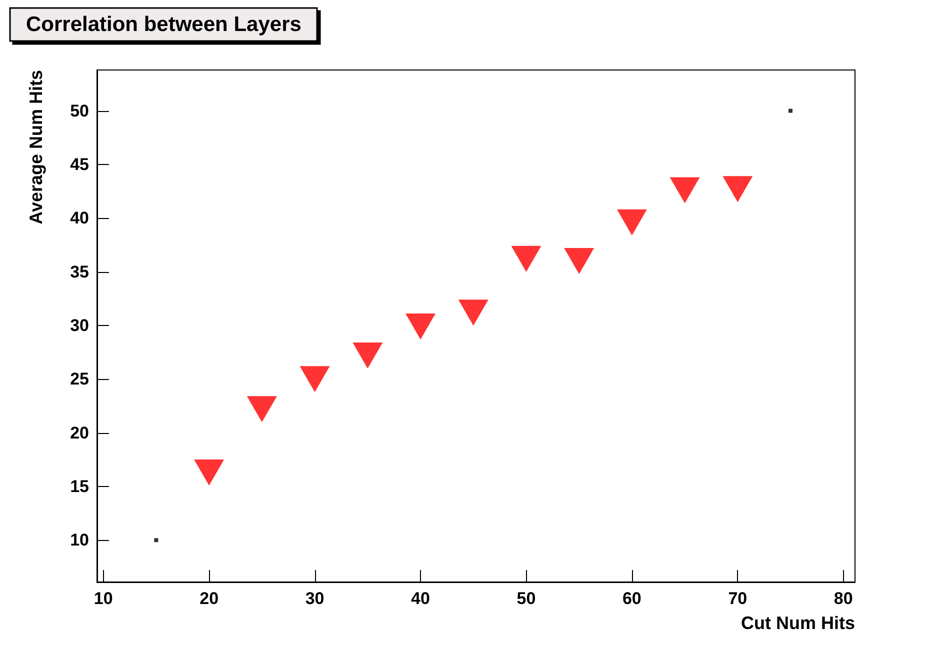  Describe the element at coordinates (79, 272) in the screenshot. I see `y-tick-label: 35` at that location.